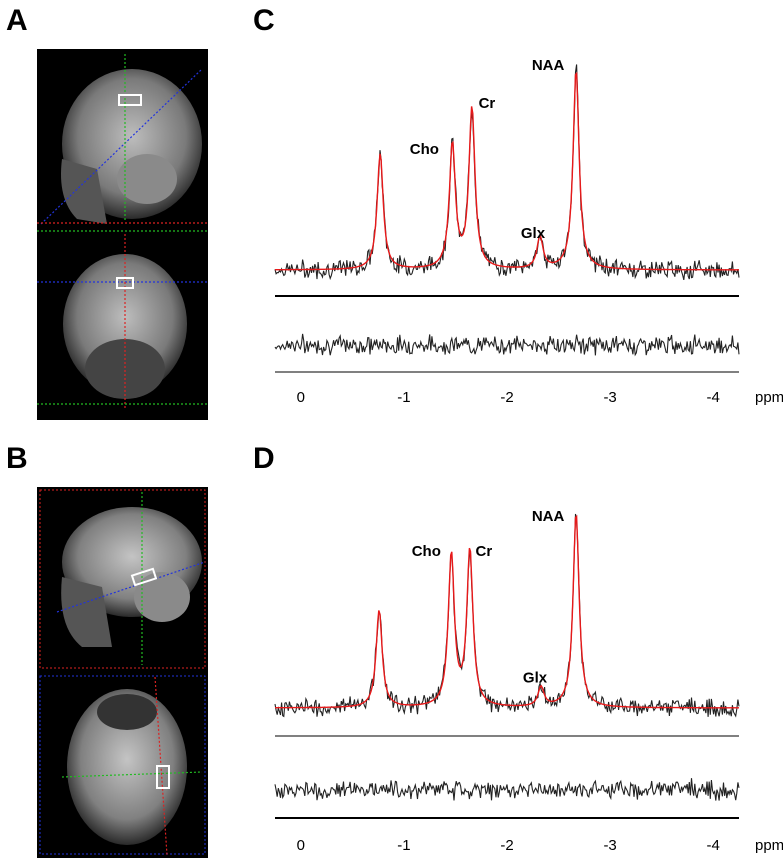 This screenshot has width=783, height=861. I want to click on mri-image-b, so click(122, 672).